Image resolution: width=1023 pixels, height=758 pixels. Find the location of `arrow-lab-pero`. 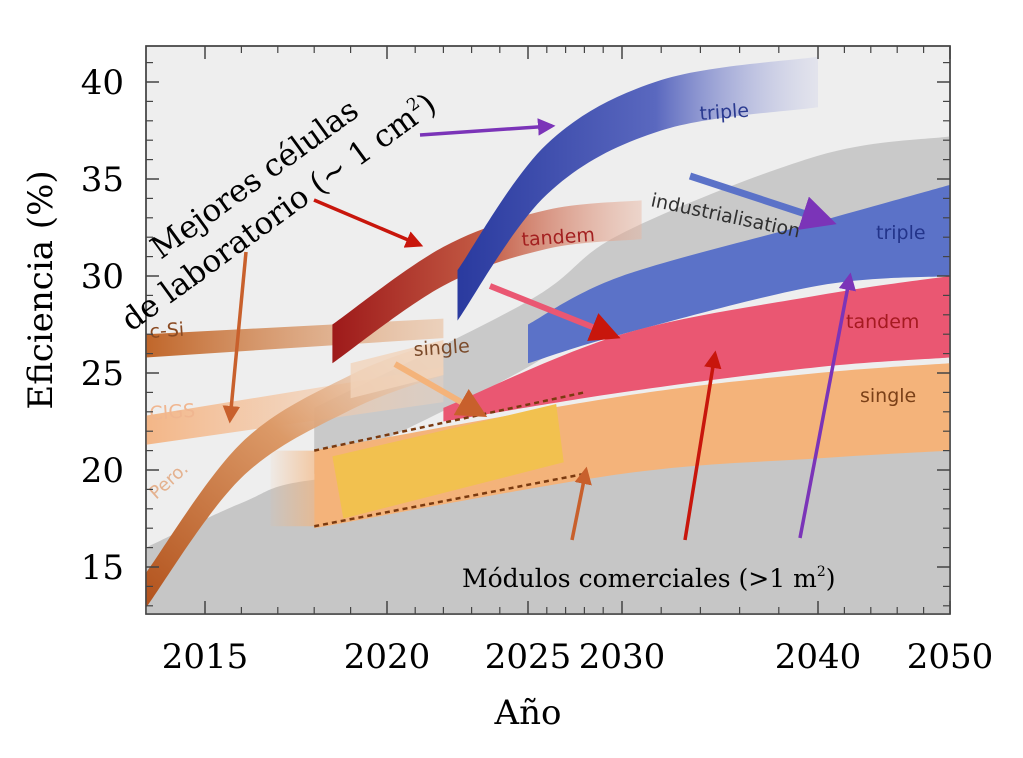

arrow-lab-pero is located at coordinates (235, 337).